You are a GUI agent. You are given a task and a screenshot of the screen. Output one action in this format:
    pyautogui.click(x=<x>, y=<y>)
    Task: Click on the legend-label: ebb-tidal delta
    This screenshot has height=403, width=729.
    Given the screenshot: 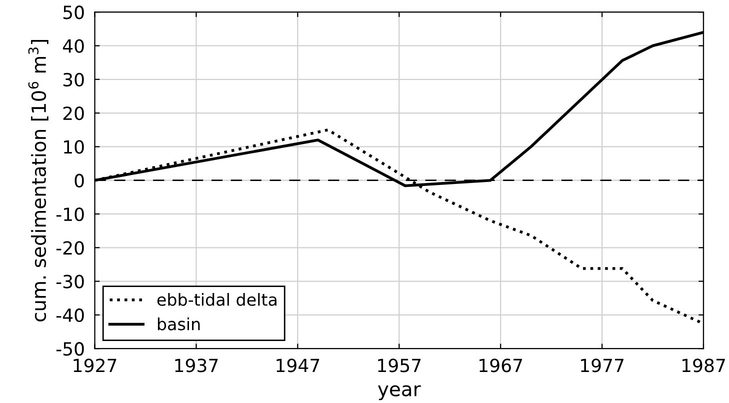 What is the action you would take?
    pyautogui.click(x=216, y=299)
    